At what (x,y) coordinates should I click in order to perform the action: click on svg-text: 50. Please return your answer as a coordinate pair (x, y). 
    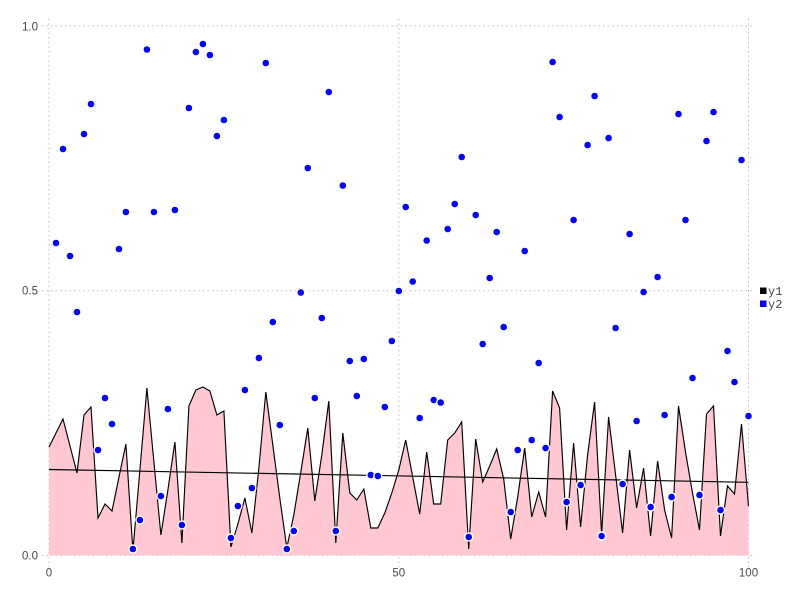
    Looking at the image, I should click on (398, 574).